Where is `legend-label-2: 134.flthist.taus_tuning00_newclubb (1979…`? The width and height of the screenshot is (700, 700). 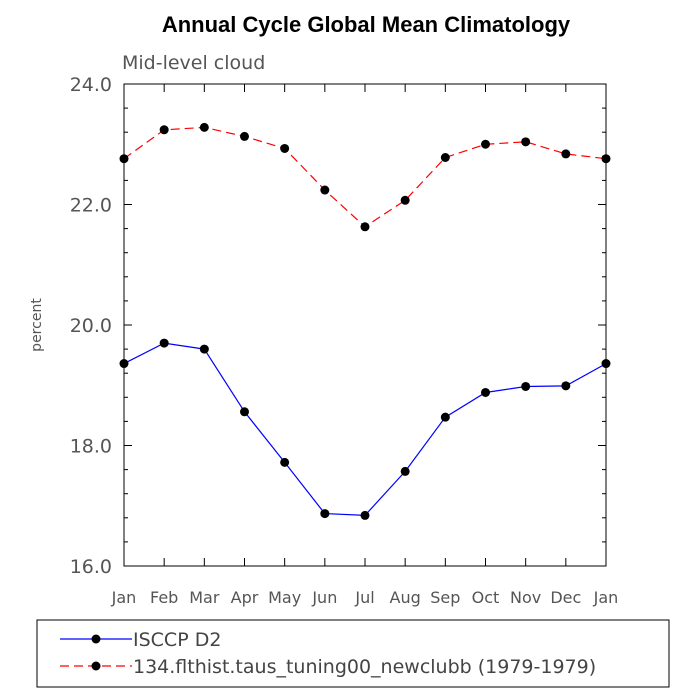
legend-label-2: 134.flthist.taus_tuning00_newclubb (1979… is located at coordinates (364, 667).